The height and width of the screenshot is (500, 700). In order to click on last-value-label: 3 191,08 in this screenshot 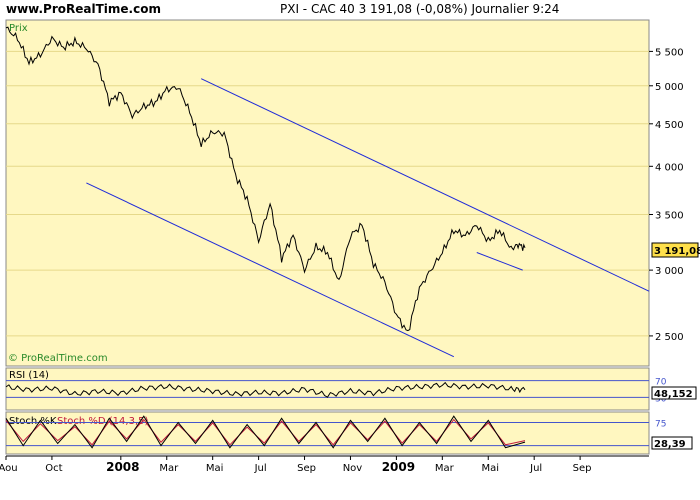, I will do `click(677, 251)`.